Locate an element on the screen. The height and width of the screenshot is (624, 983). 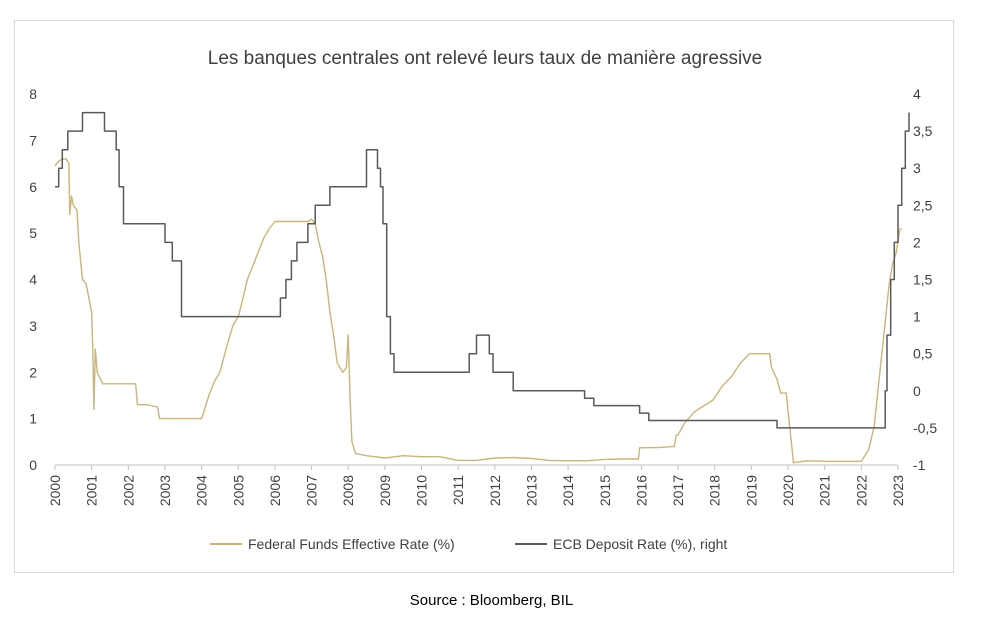
x-tick-label: 2000 is located at coordinates (55, 490).